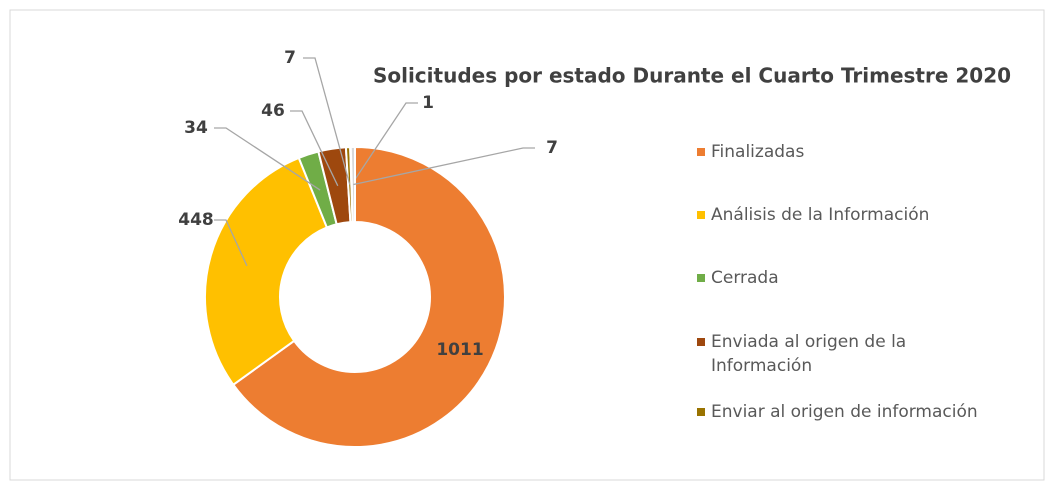 This screenshot has height=491, width=1055. I want to click on legend-label: Enviar al origen de información, so click(844, 412).